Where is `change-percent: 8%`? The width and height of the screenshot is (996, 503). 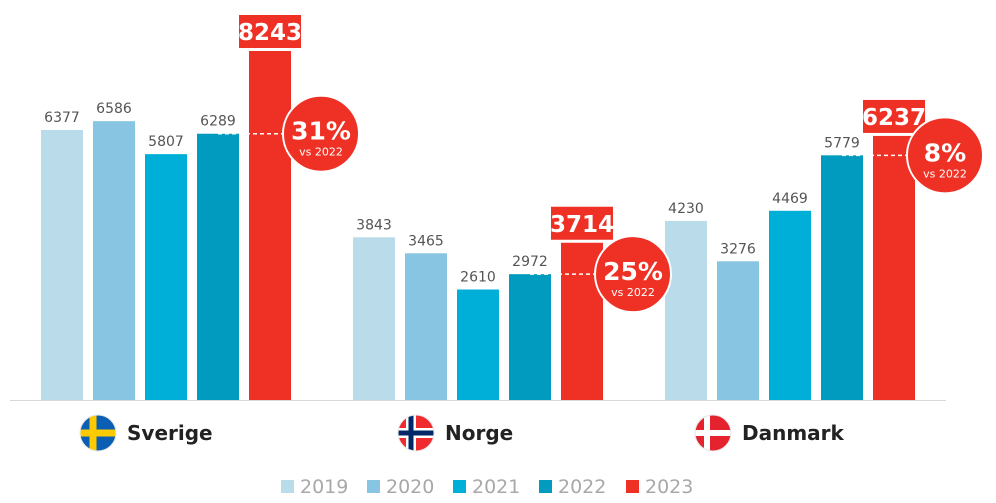 change-percent: 8% is located at coordinates (945, 152).